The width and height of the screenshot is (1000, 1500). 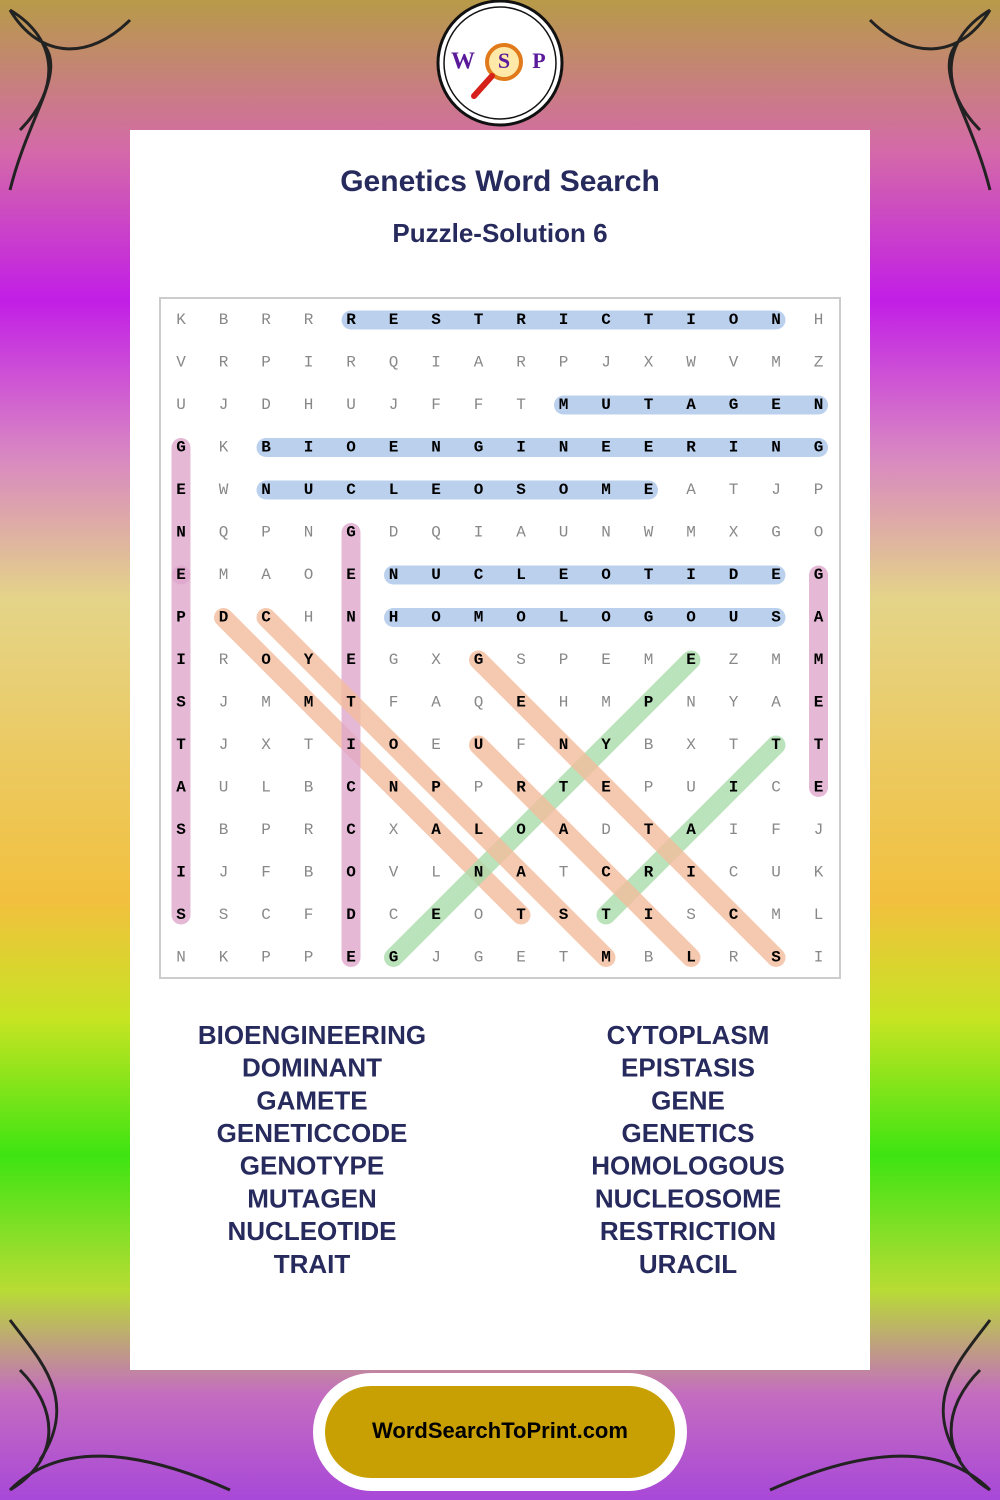 What do you see at coordinates (436, 533) in the screenshot?
I see `grid-letter: Q` at bounding box center [436, 533].